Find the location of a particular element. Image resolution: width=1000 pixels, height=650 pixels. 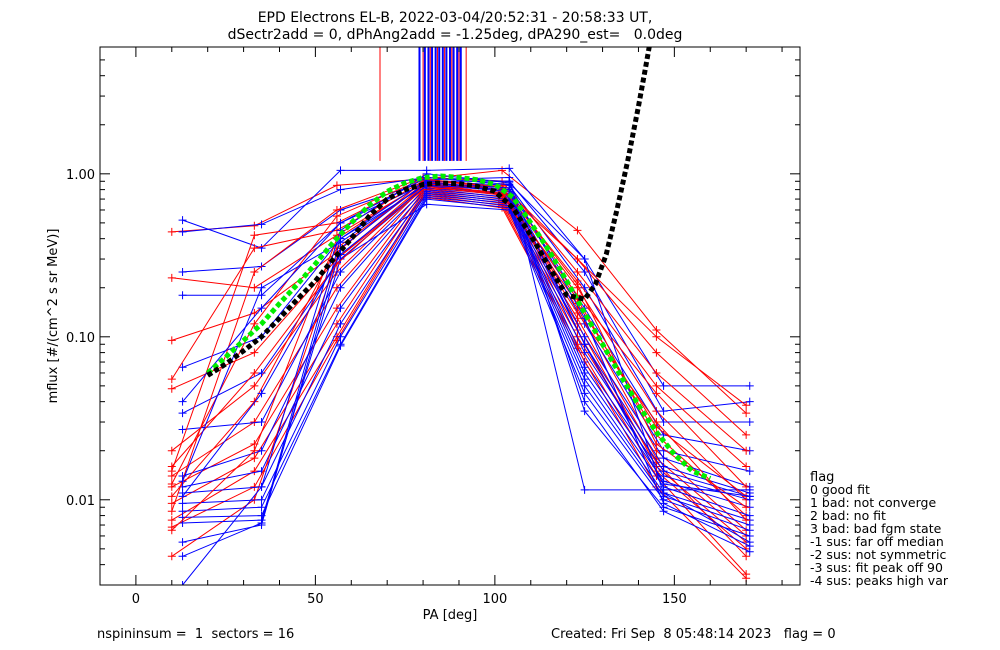

legend-entry: -2 sus: not symmetric is located at coordinates (878, 554).